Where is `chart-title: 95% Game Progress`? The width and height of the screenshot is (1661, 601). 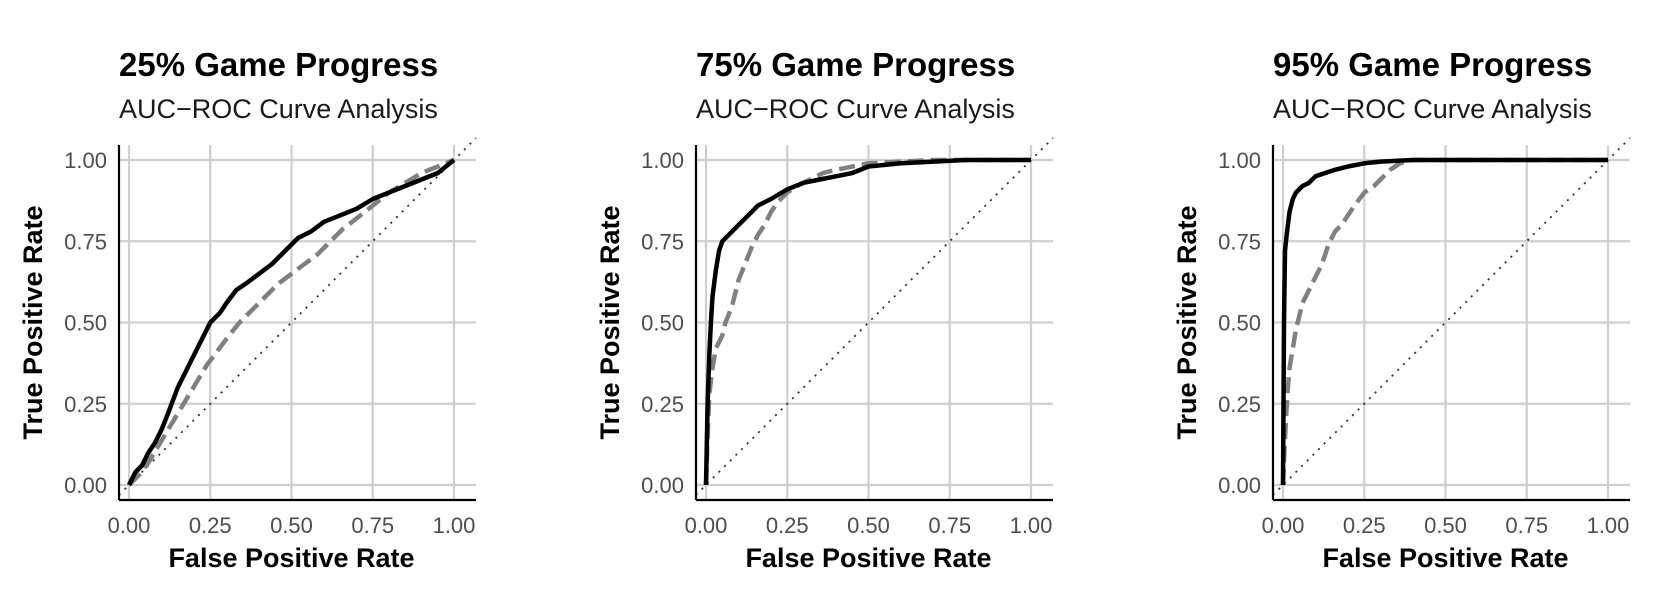
chart-title: 95% Game Progress is located at coordinates (1432, 64).